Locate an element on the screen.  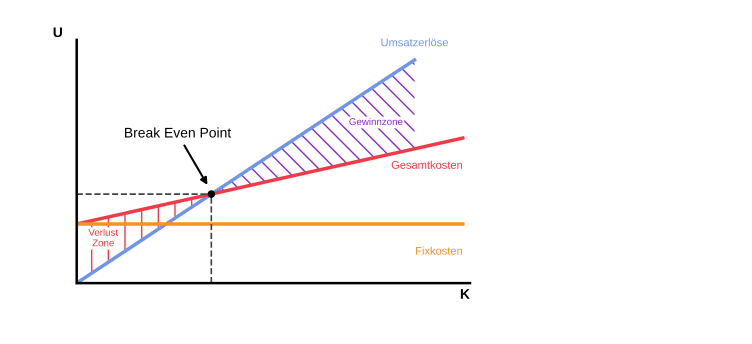
annotation: Verlust Zone is located at coordinates (103, 237).